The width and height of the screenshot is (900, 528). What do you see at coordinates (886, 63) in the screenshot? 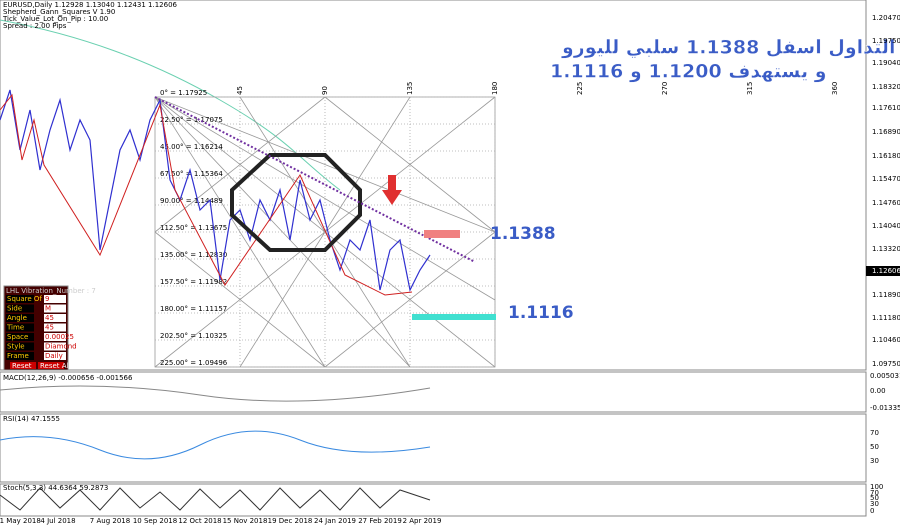
I see `price-label: 1.19040` at bounding box center [886, 63].